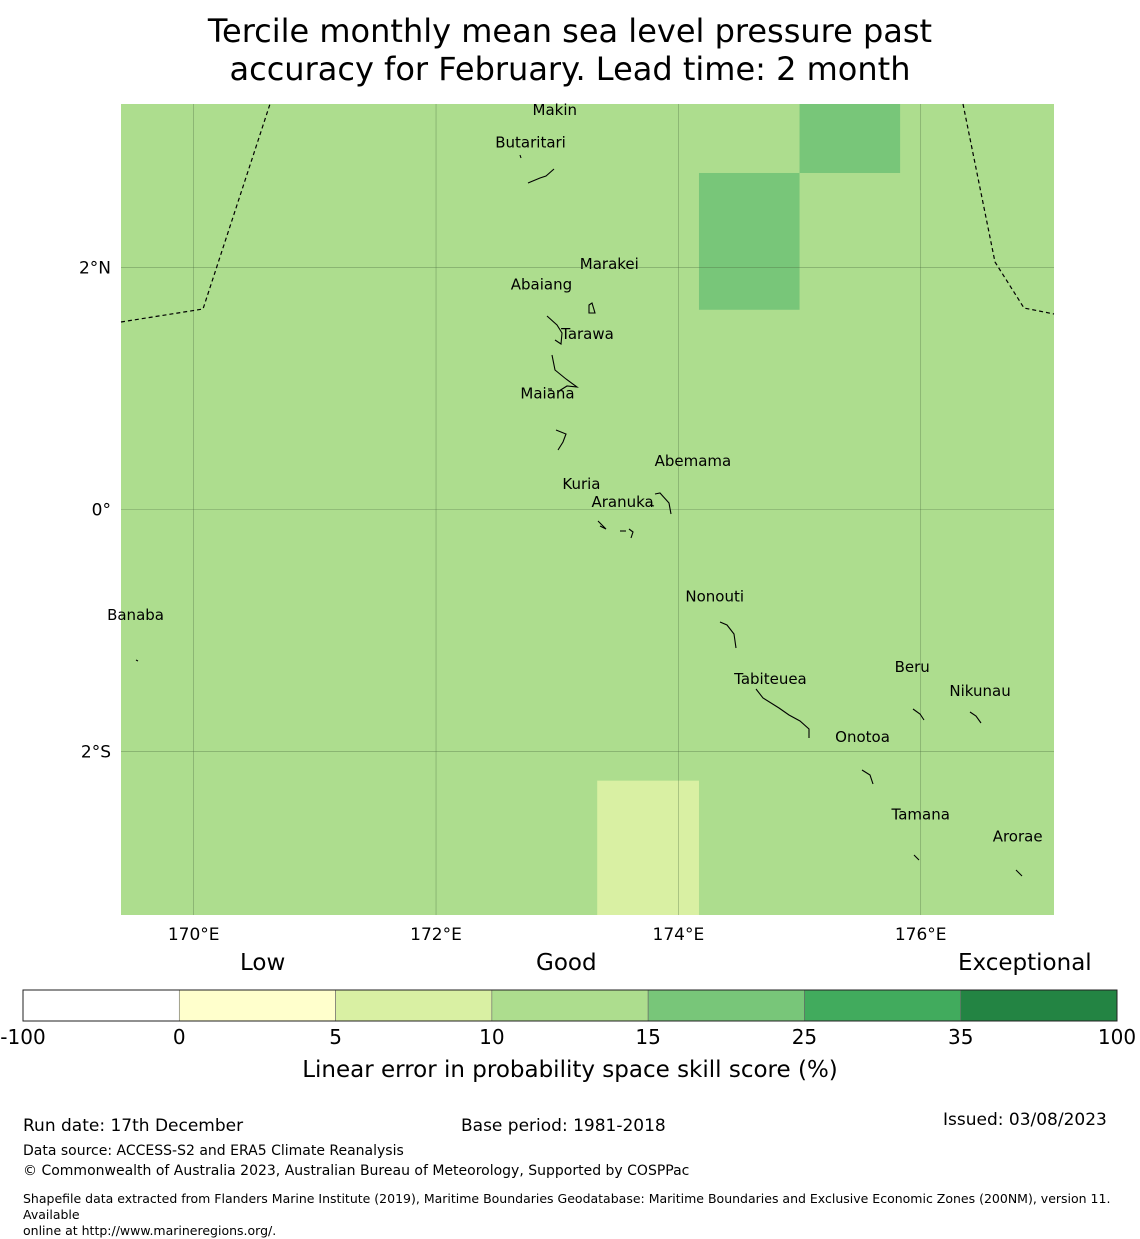  Describe the element at coordinates (693, 461) in the screenshot. I see `island-label-abemama: Abemama` at that location.